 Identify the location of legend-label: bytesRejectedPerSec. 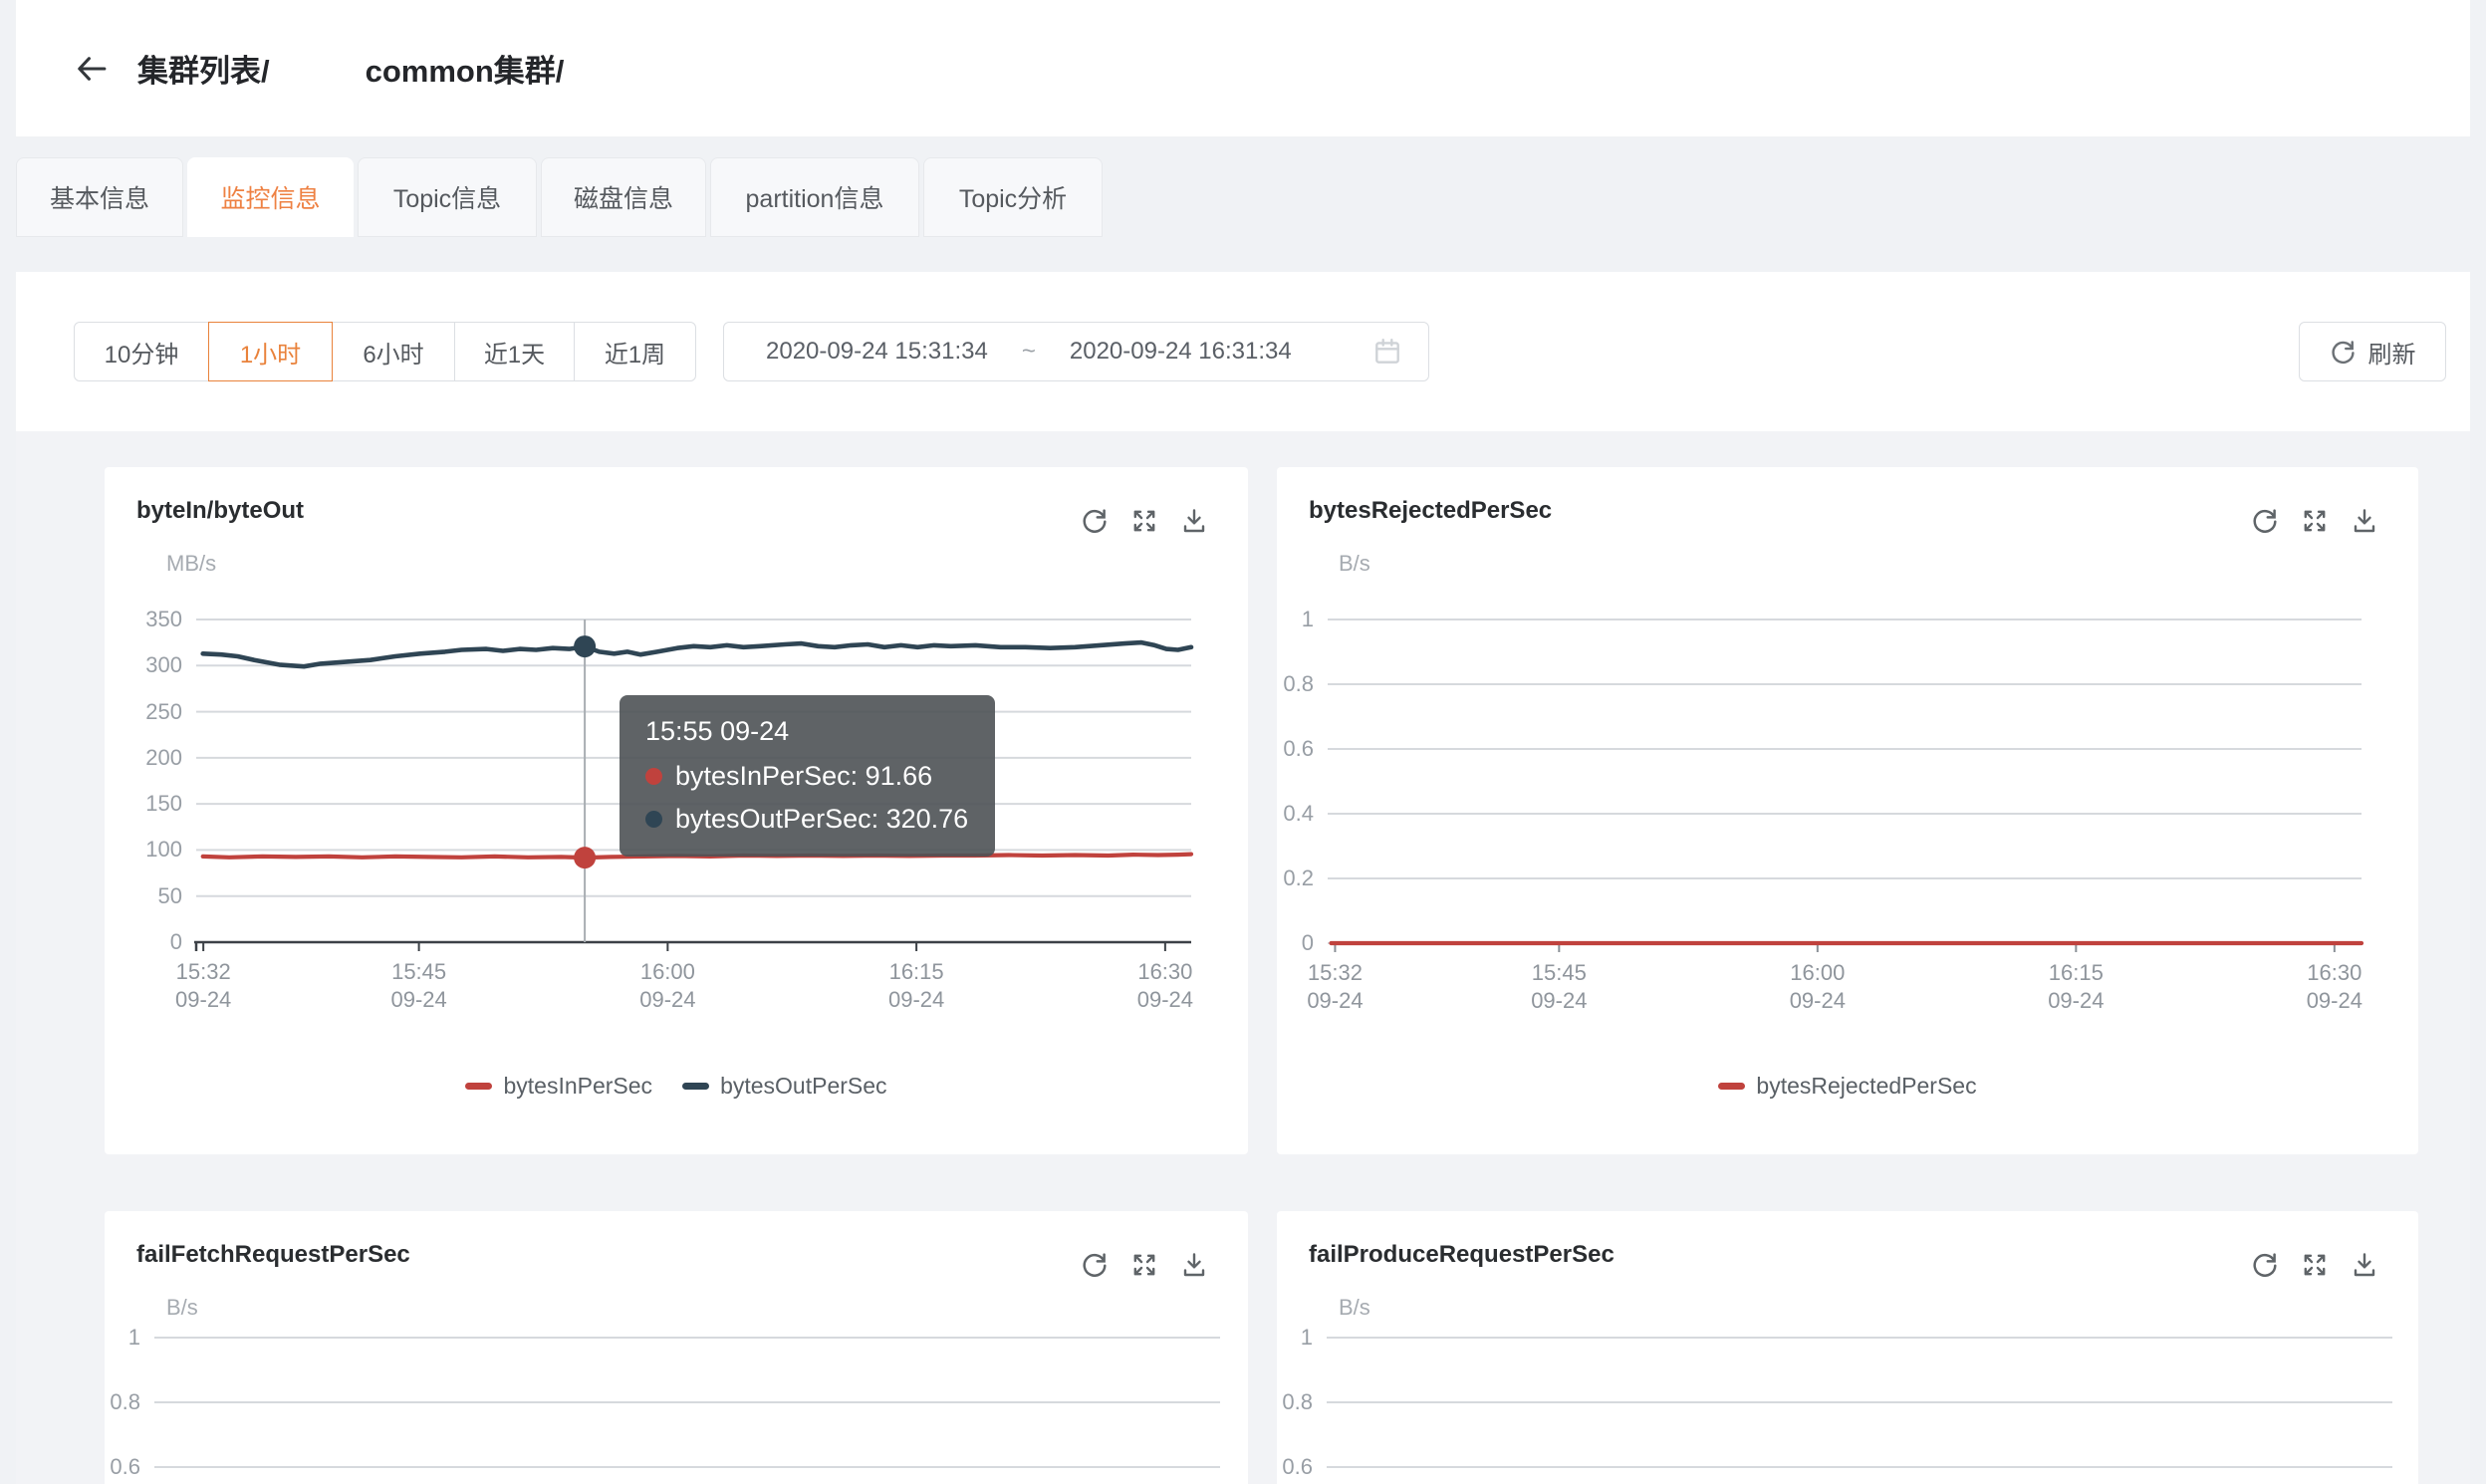
(1866, 1086).